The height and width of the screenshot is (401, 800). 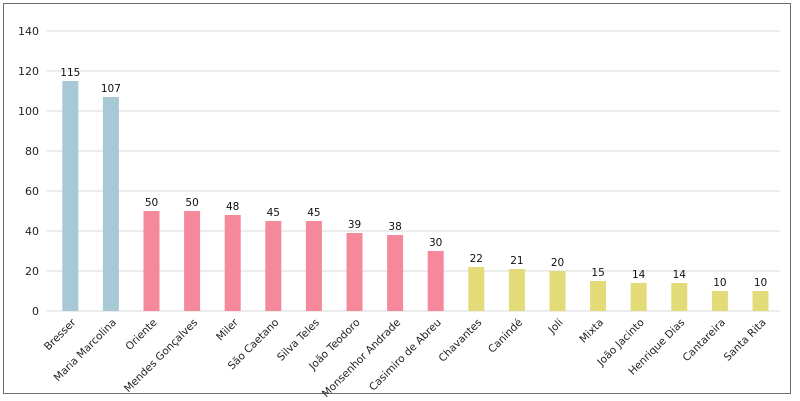 I want to click on x-tick-label: Miler, so click(x=227, y=329).